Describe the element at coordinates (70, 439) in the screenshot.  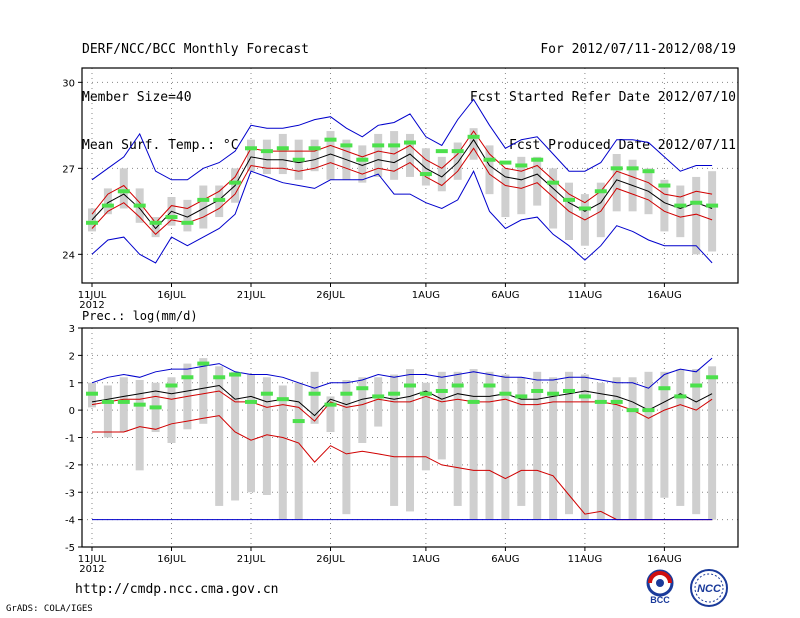
I see `panel2-ytick-label: -1` at that location.